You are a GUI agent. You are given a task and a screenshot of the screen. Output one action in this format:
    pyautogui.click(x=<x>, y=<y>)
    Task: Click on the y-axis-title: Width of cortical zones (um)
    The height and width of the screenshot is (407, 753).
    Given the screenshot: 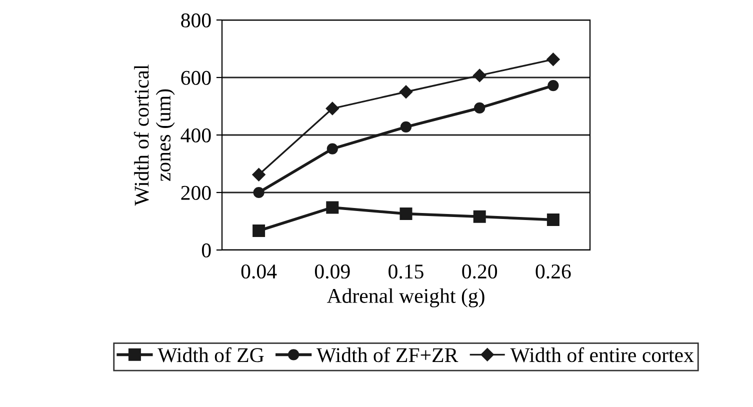 What is the action you would take?
    pyautogui.click(x=154, y=135)
    